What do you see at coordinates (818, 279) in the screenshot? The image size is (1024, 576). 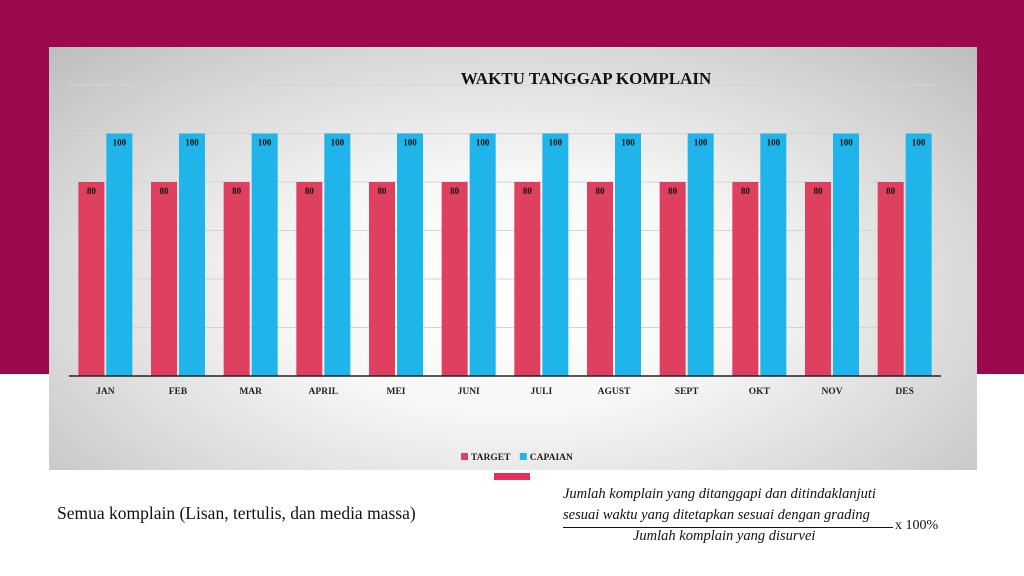 I see `bar-target-nov` at bounding box center [818, 279].